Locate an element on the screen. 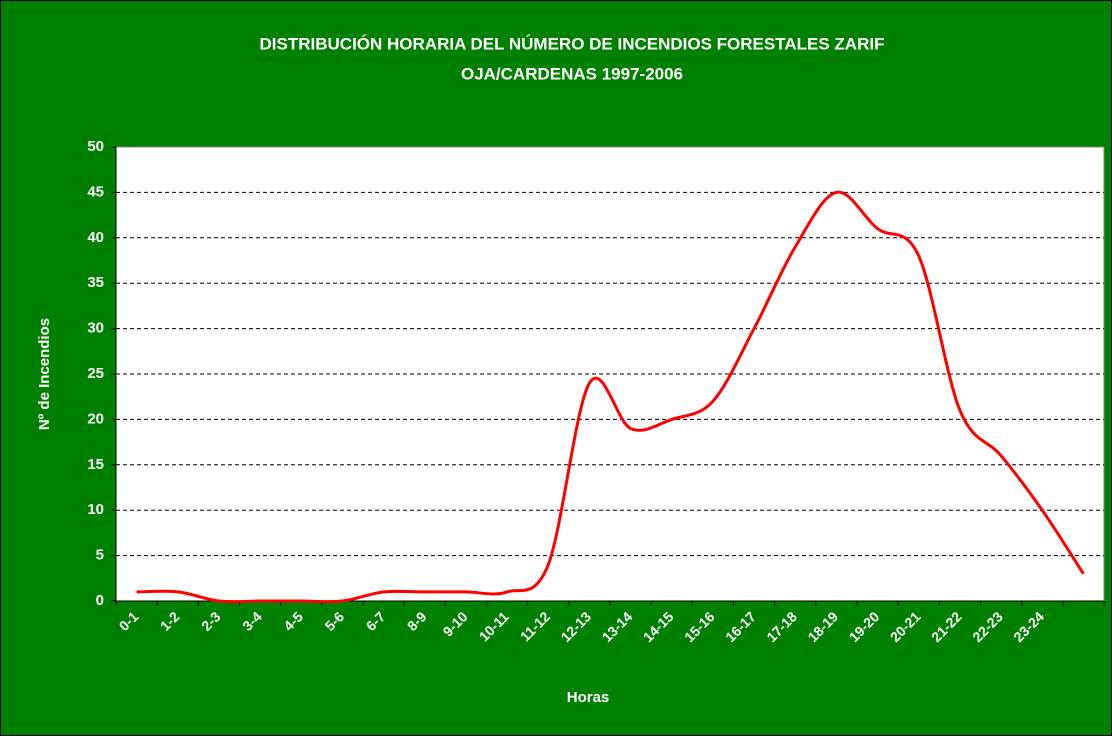  y-tick-label: 50 is located at coordinates (95, 146).